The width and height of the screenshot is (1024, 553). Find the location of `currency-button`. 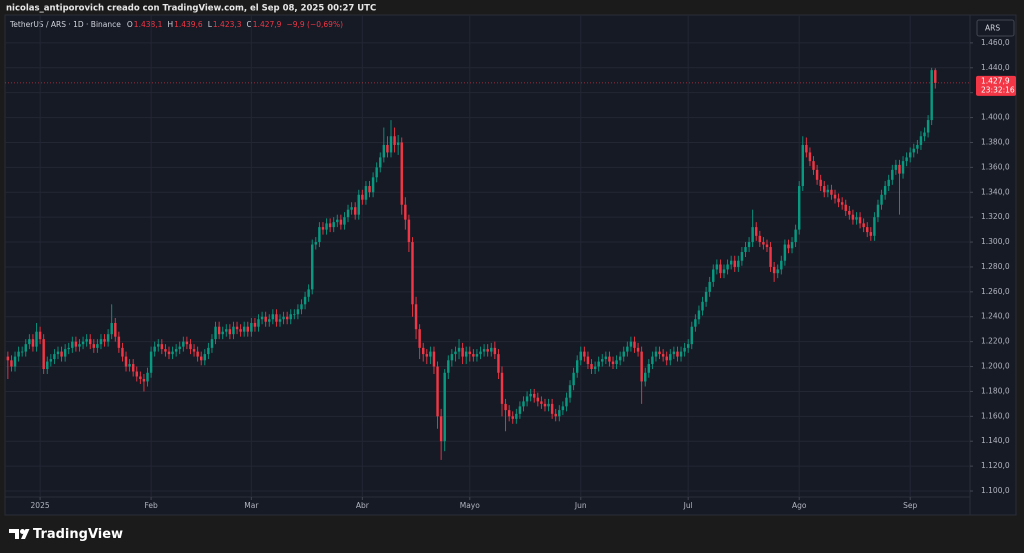

currency-button is located at coordinates (995, 28).